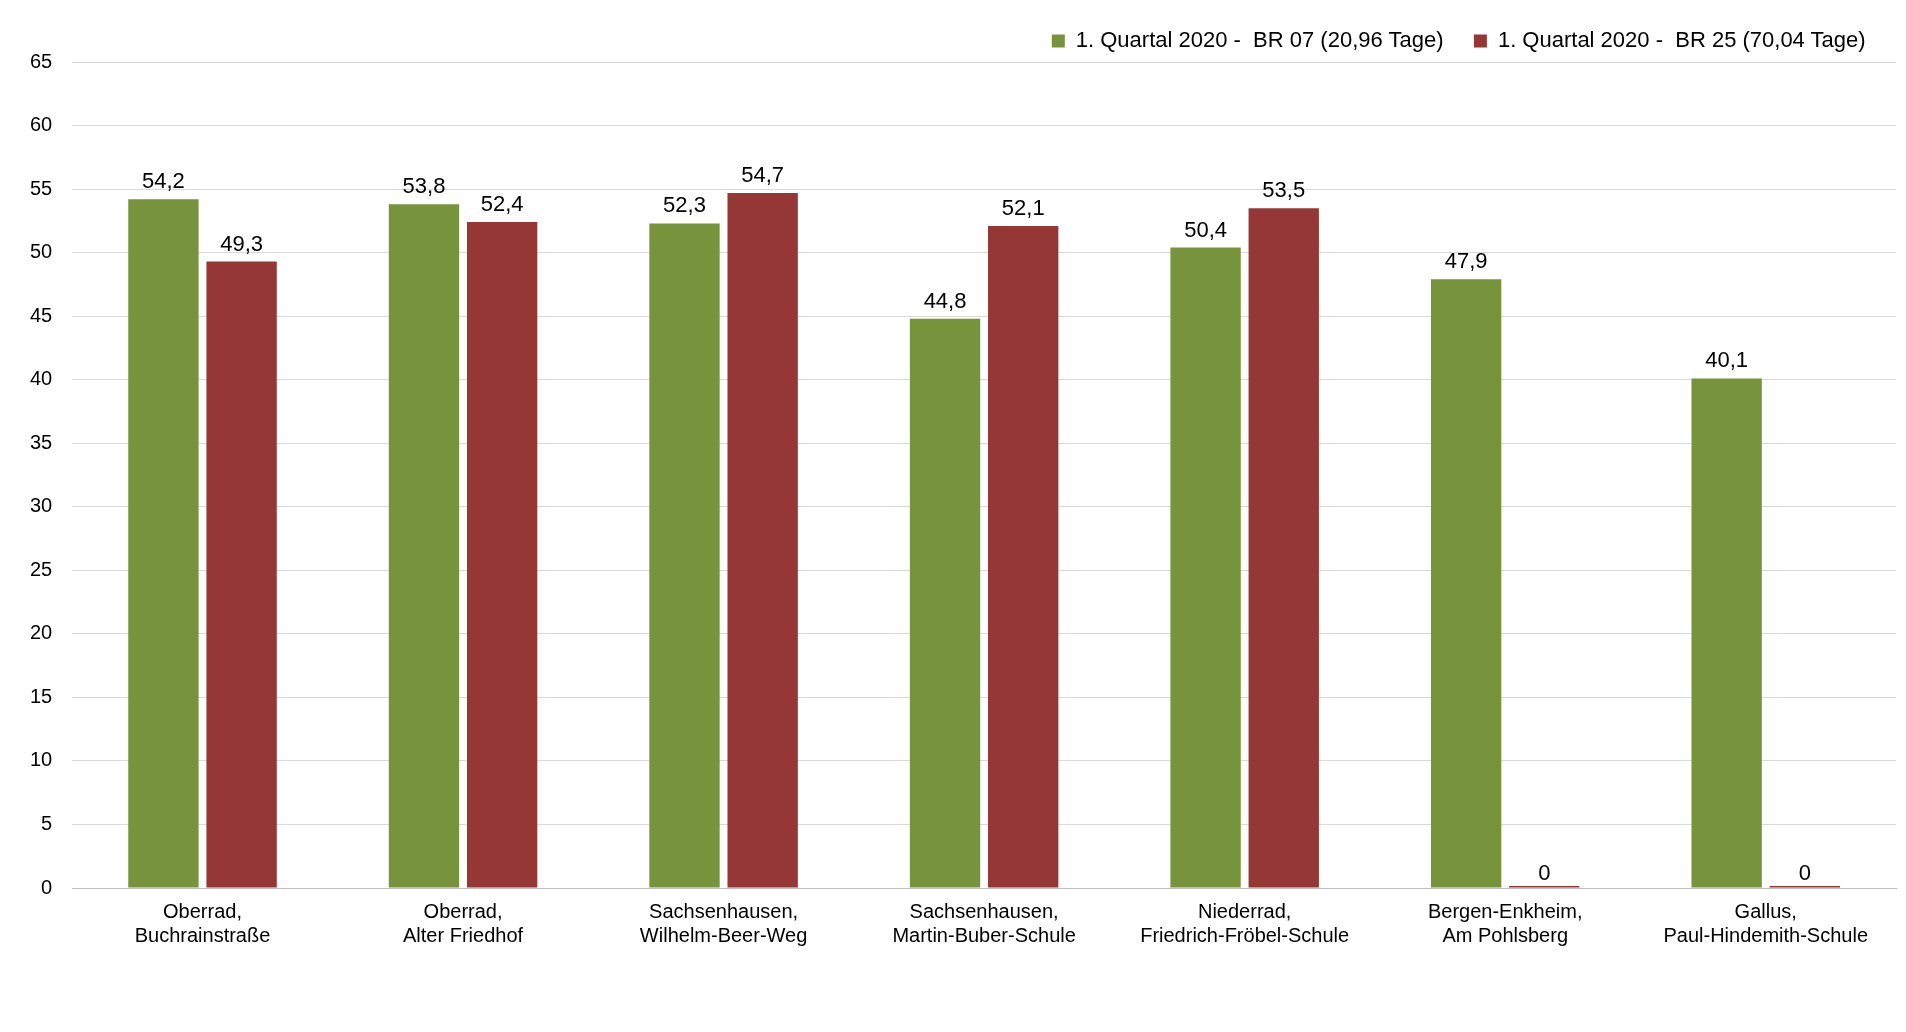 Image resolution: width=1906 pixels, height=1032 pixels. I want to click on x-tick-label: Niederrad, Friedrich-Fröbel-Schule, so click(1245, 922).